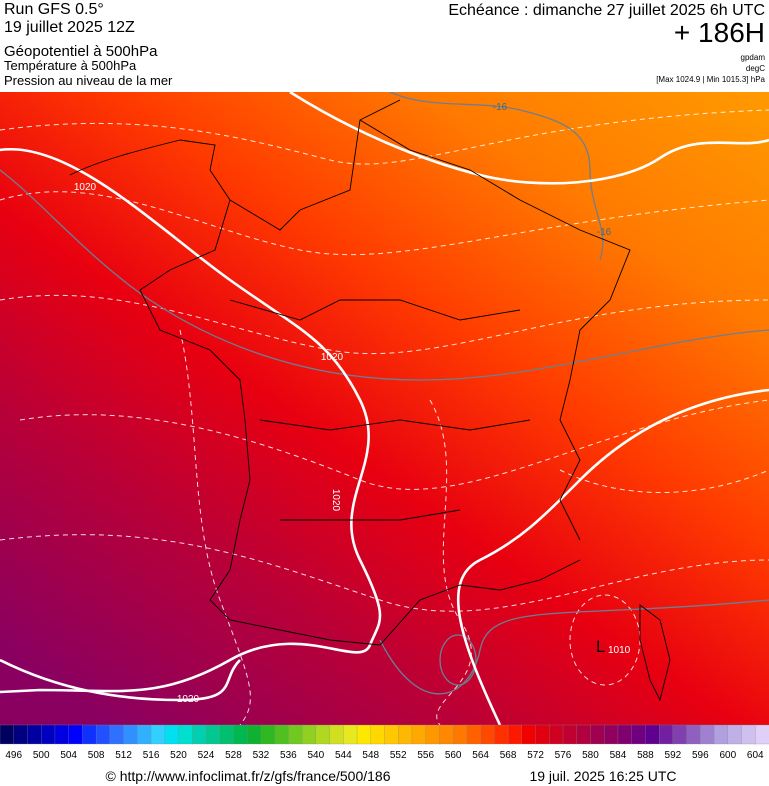 Image resolution: width=769 pixels, height=786 pixels. What do you see at coordinates (178, 755) in the screenshot?
I see `colorbar-label: 520` at bounding box center [178, 755].